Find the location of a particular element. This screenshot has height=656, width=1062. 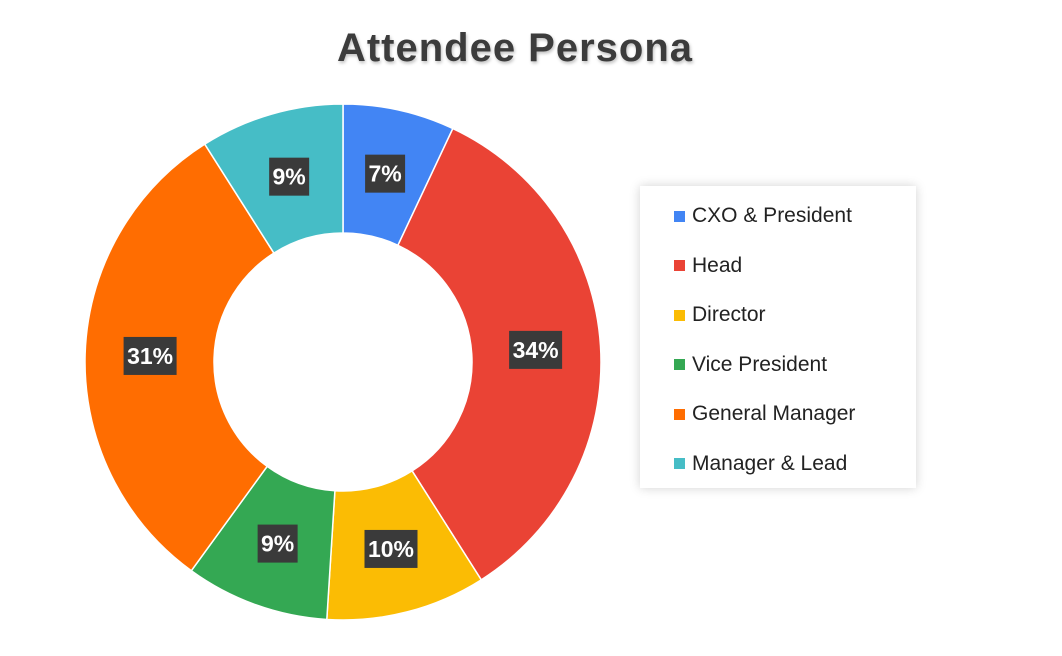

data-label: 34% is located at coordinates (536, 349).